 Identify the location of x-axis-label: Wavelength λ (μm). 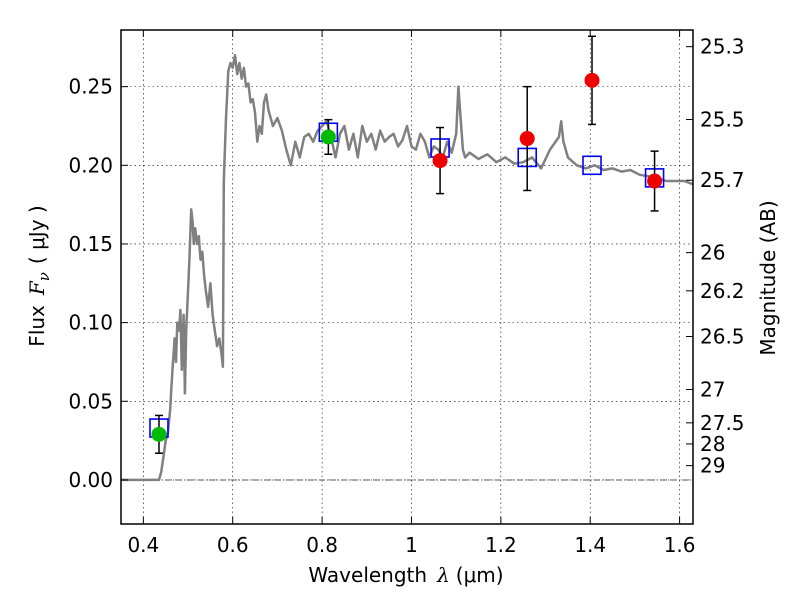
(405, 575).